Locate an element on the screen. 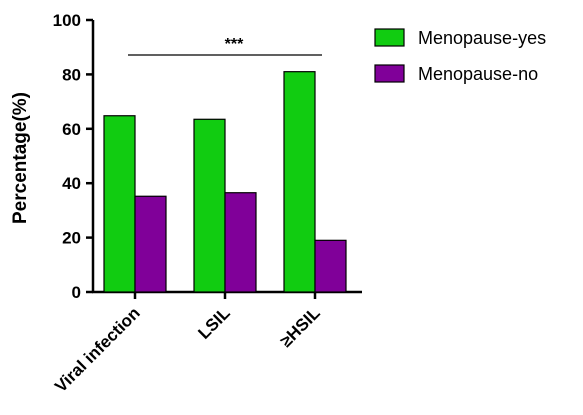  x-tick-label: Viral infection is located at coordinates (97, 349).